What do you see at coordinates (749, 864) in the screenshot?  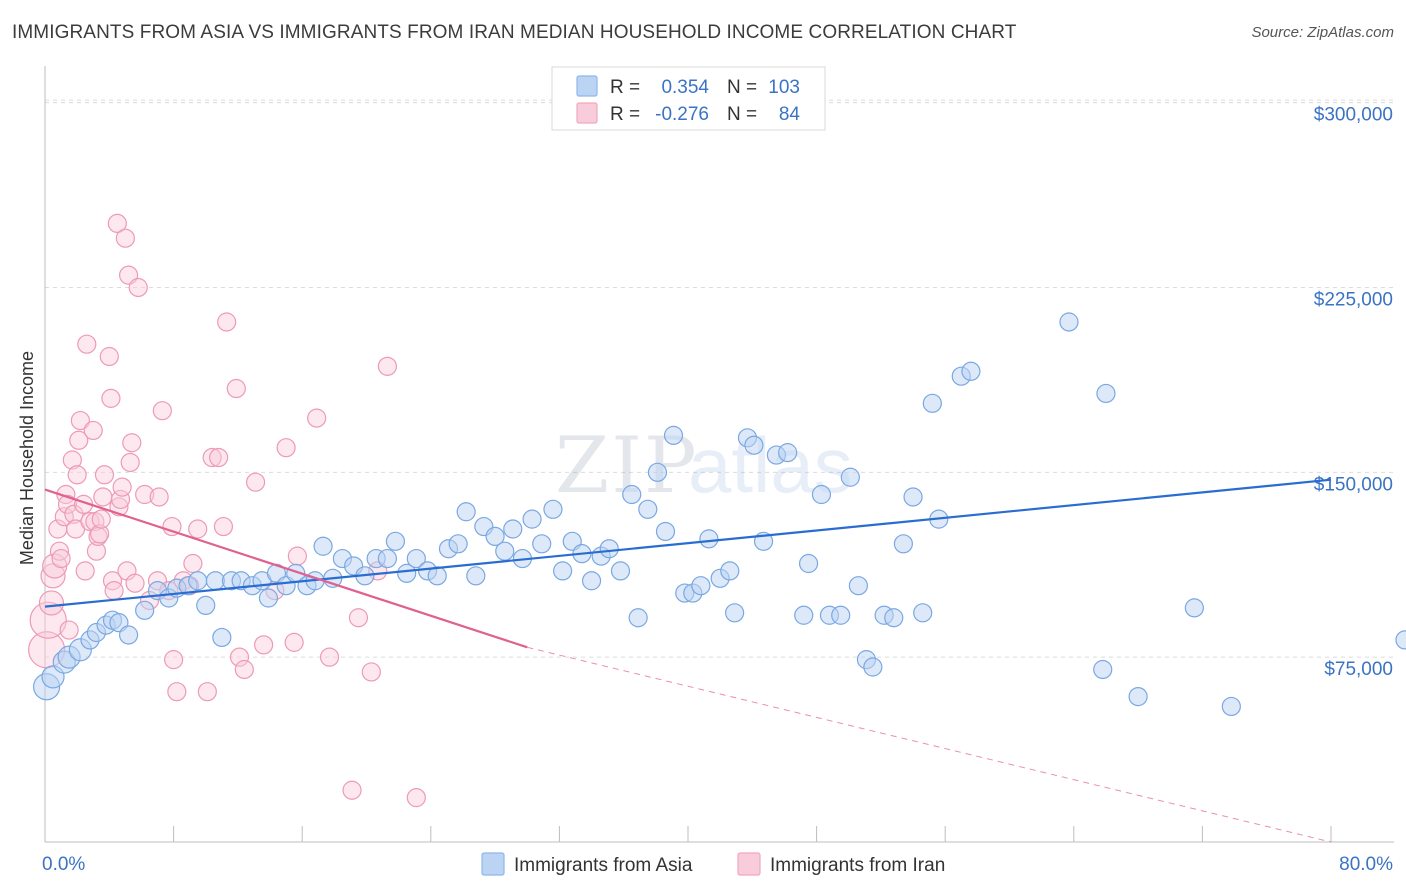 I see `bottom-legend-swatch-iran` at bounding box center [749, 864].